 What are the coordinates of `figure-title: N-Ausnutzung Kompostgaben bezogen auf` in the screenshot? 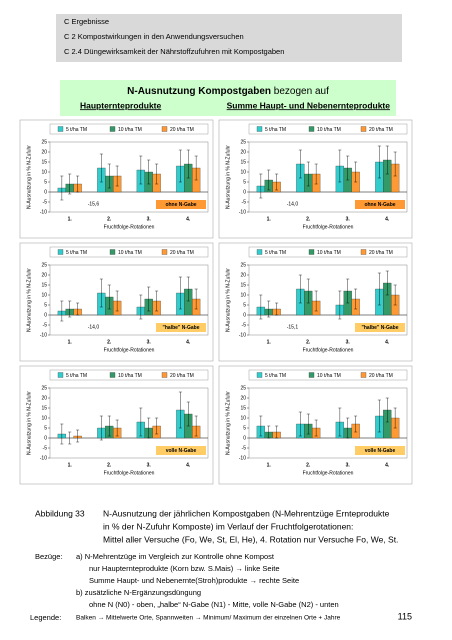 It's located at (228, 91).